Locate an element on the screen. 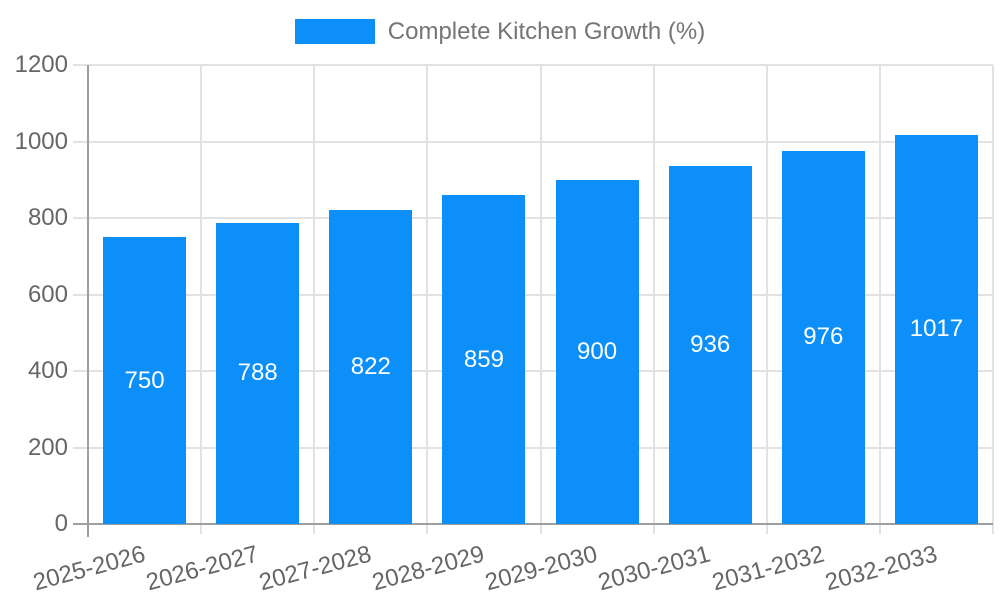 This screenshot has width=1000, height=600. x-axis-tick-label: 2031-2032 is located at coordinates (767, 568).